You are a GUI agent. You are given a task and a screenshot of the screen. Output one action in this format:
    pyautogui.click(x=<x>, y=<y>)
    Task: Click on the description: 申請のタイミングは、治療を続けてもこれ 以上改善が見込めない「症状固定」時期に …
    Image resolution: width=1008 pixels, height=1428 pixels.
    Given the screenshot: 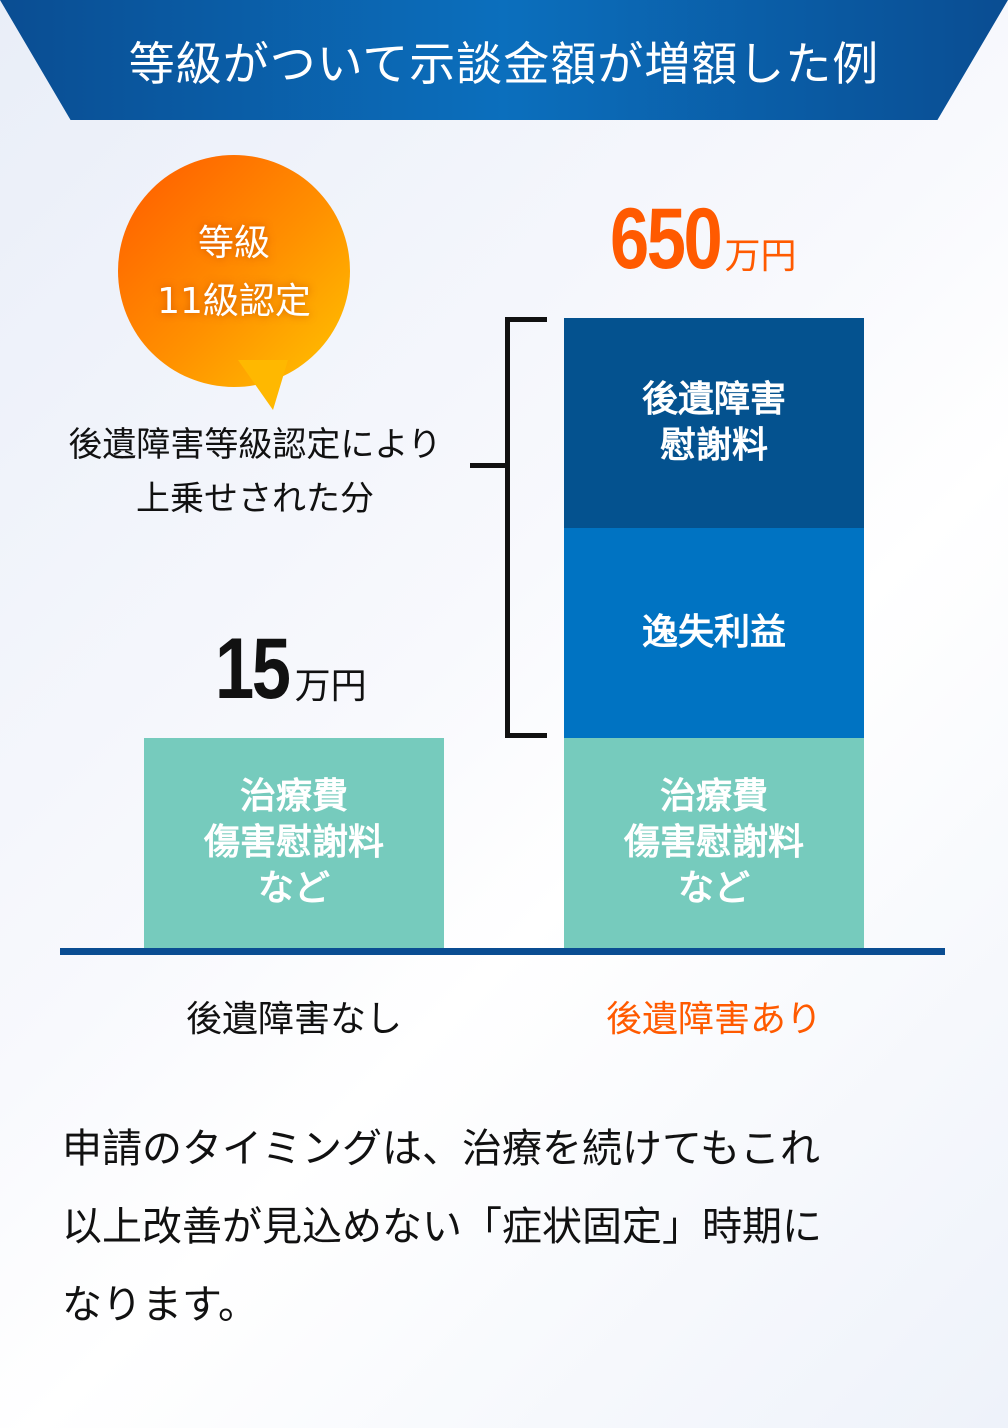 What is the action you would take?
    pyautogui.click(x=502, y=1227)
    